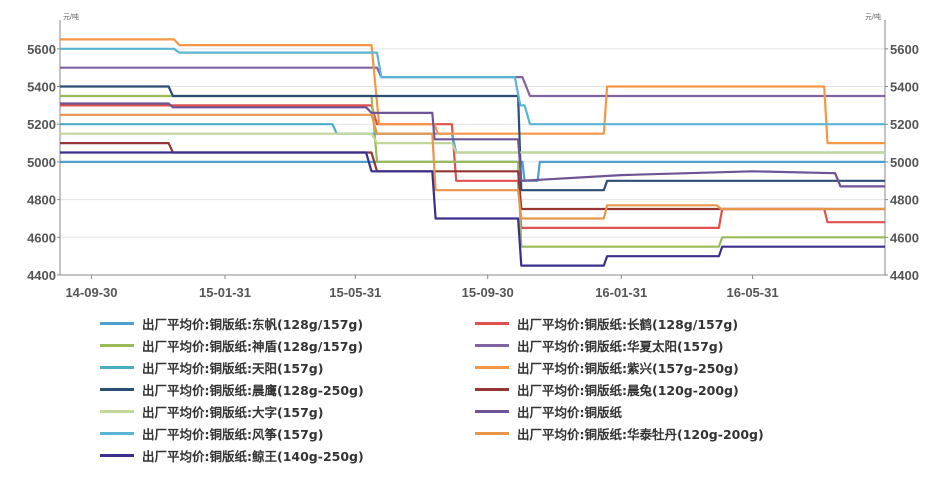  What do you see at coordinates (91, 292) in the screenshot?
I see `x-tick-label: 14-09-30` at bounding box center [91, 292].